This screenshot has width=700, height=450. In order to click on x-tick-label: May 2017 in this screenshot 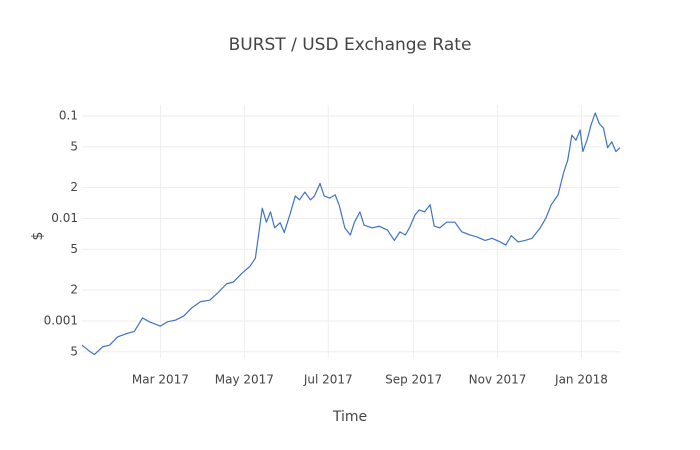, I will do `click(244, 380)`.